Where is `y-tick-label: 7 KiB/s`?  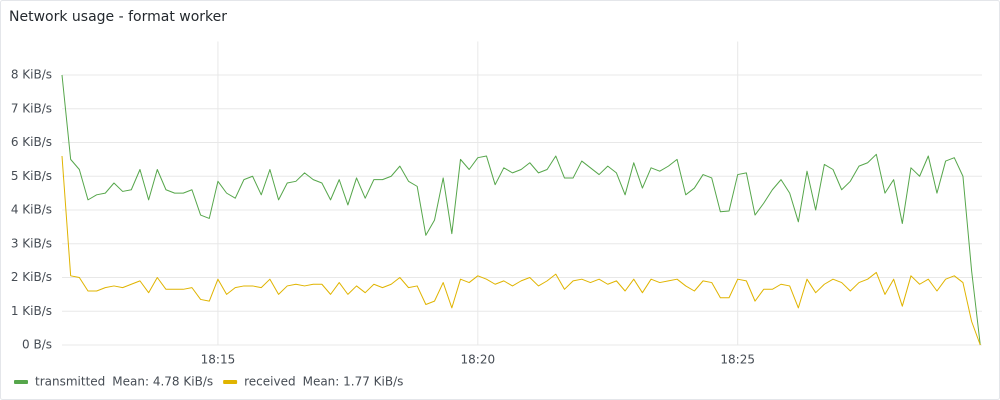
y-tick-label: 7 KiB/s is located at coordinates (31, 108).